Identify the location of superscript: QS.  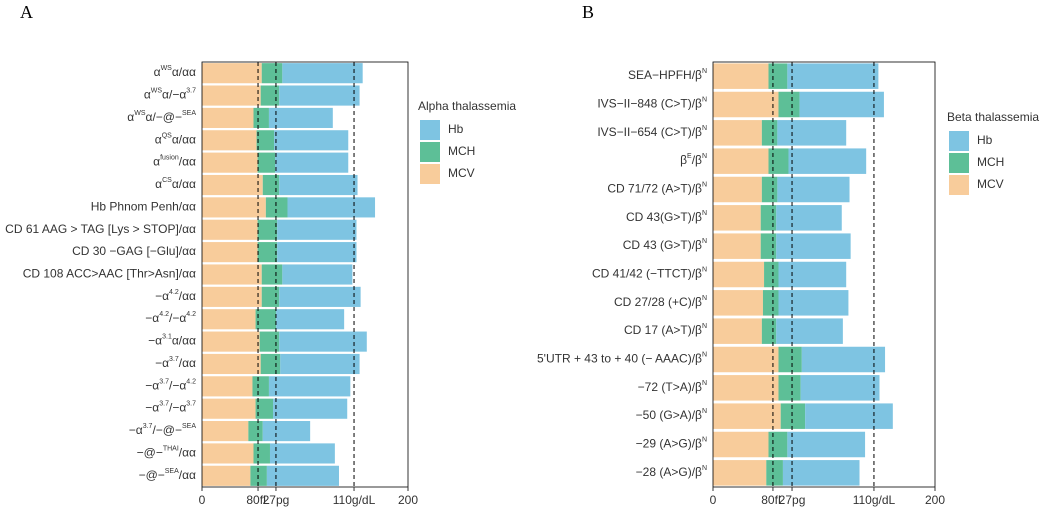
(167, 135).